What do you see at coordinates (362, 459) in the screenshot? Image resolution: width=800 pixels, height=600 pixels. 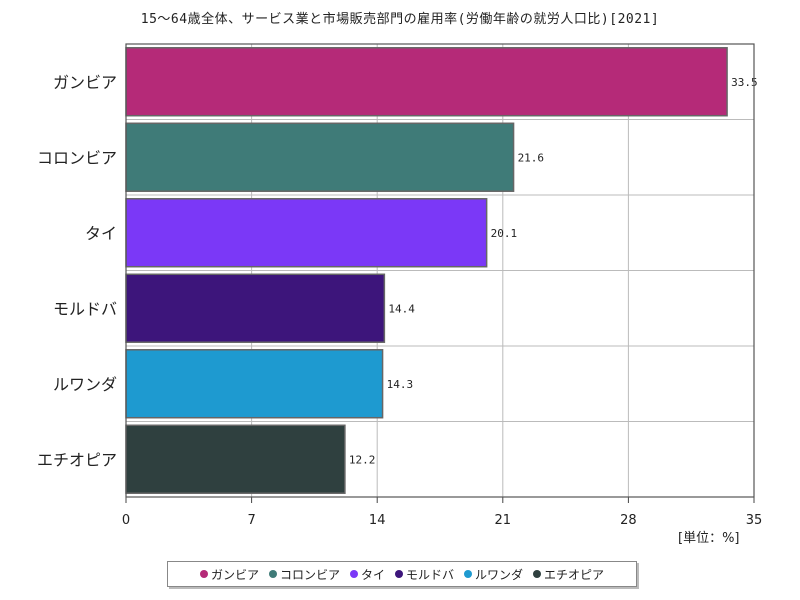 I see `data-label: 12.2` at bounding box center [362, 459].